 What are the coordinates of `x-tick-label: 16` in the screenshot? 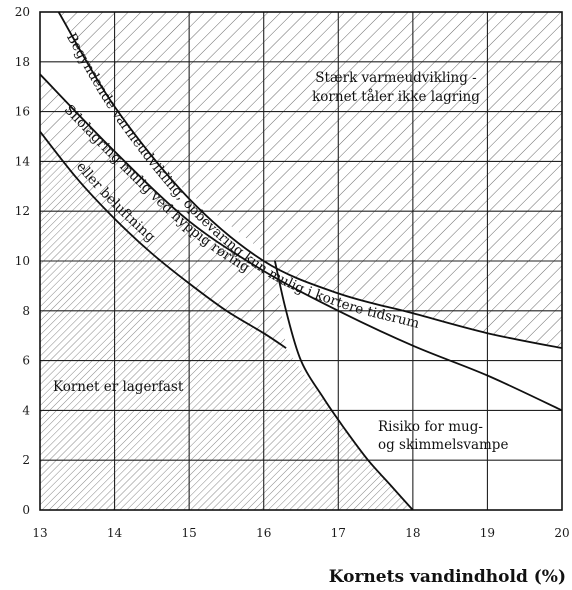 It's located at (263, 533).